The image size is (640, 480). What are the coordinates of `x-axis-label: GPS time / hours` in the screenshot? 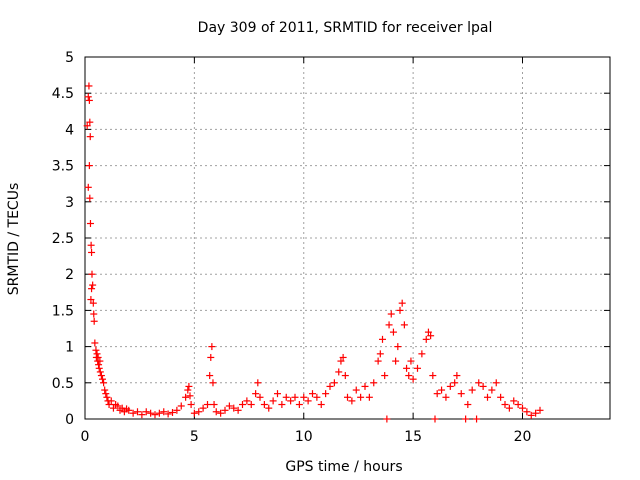 It's located at (343, 467).